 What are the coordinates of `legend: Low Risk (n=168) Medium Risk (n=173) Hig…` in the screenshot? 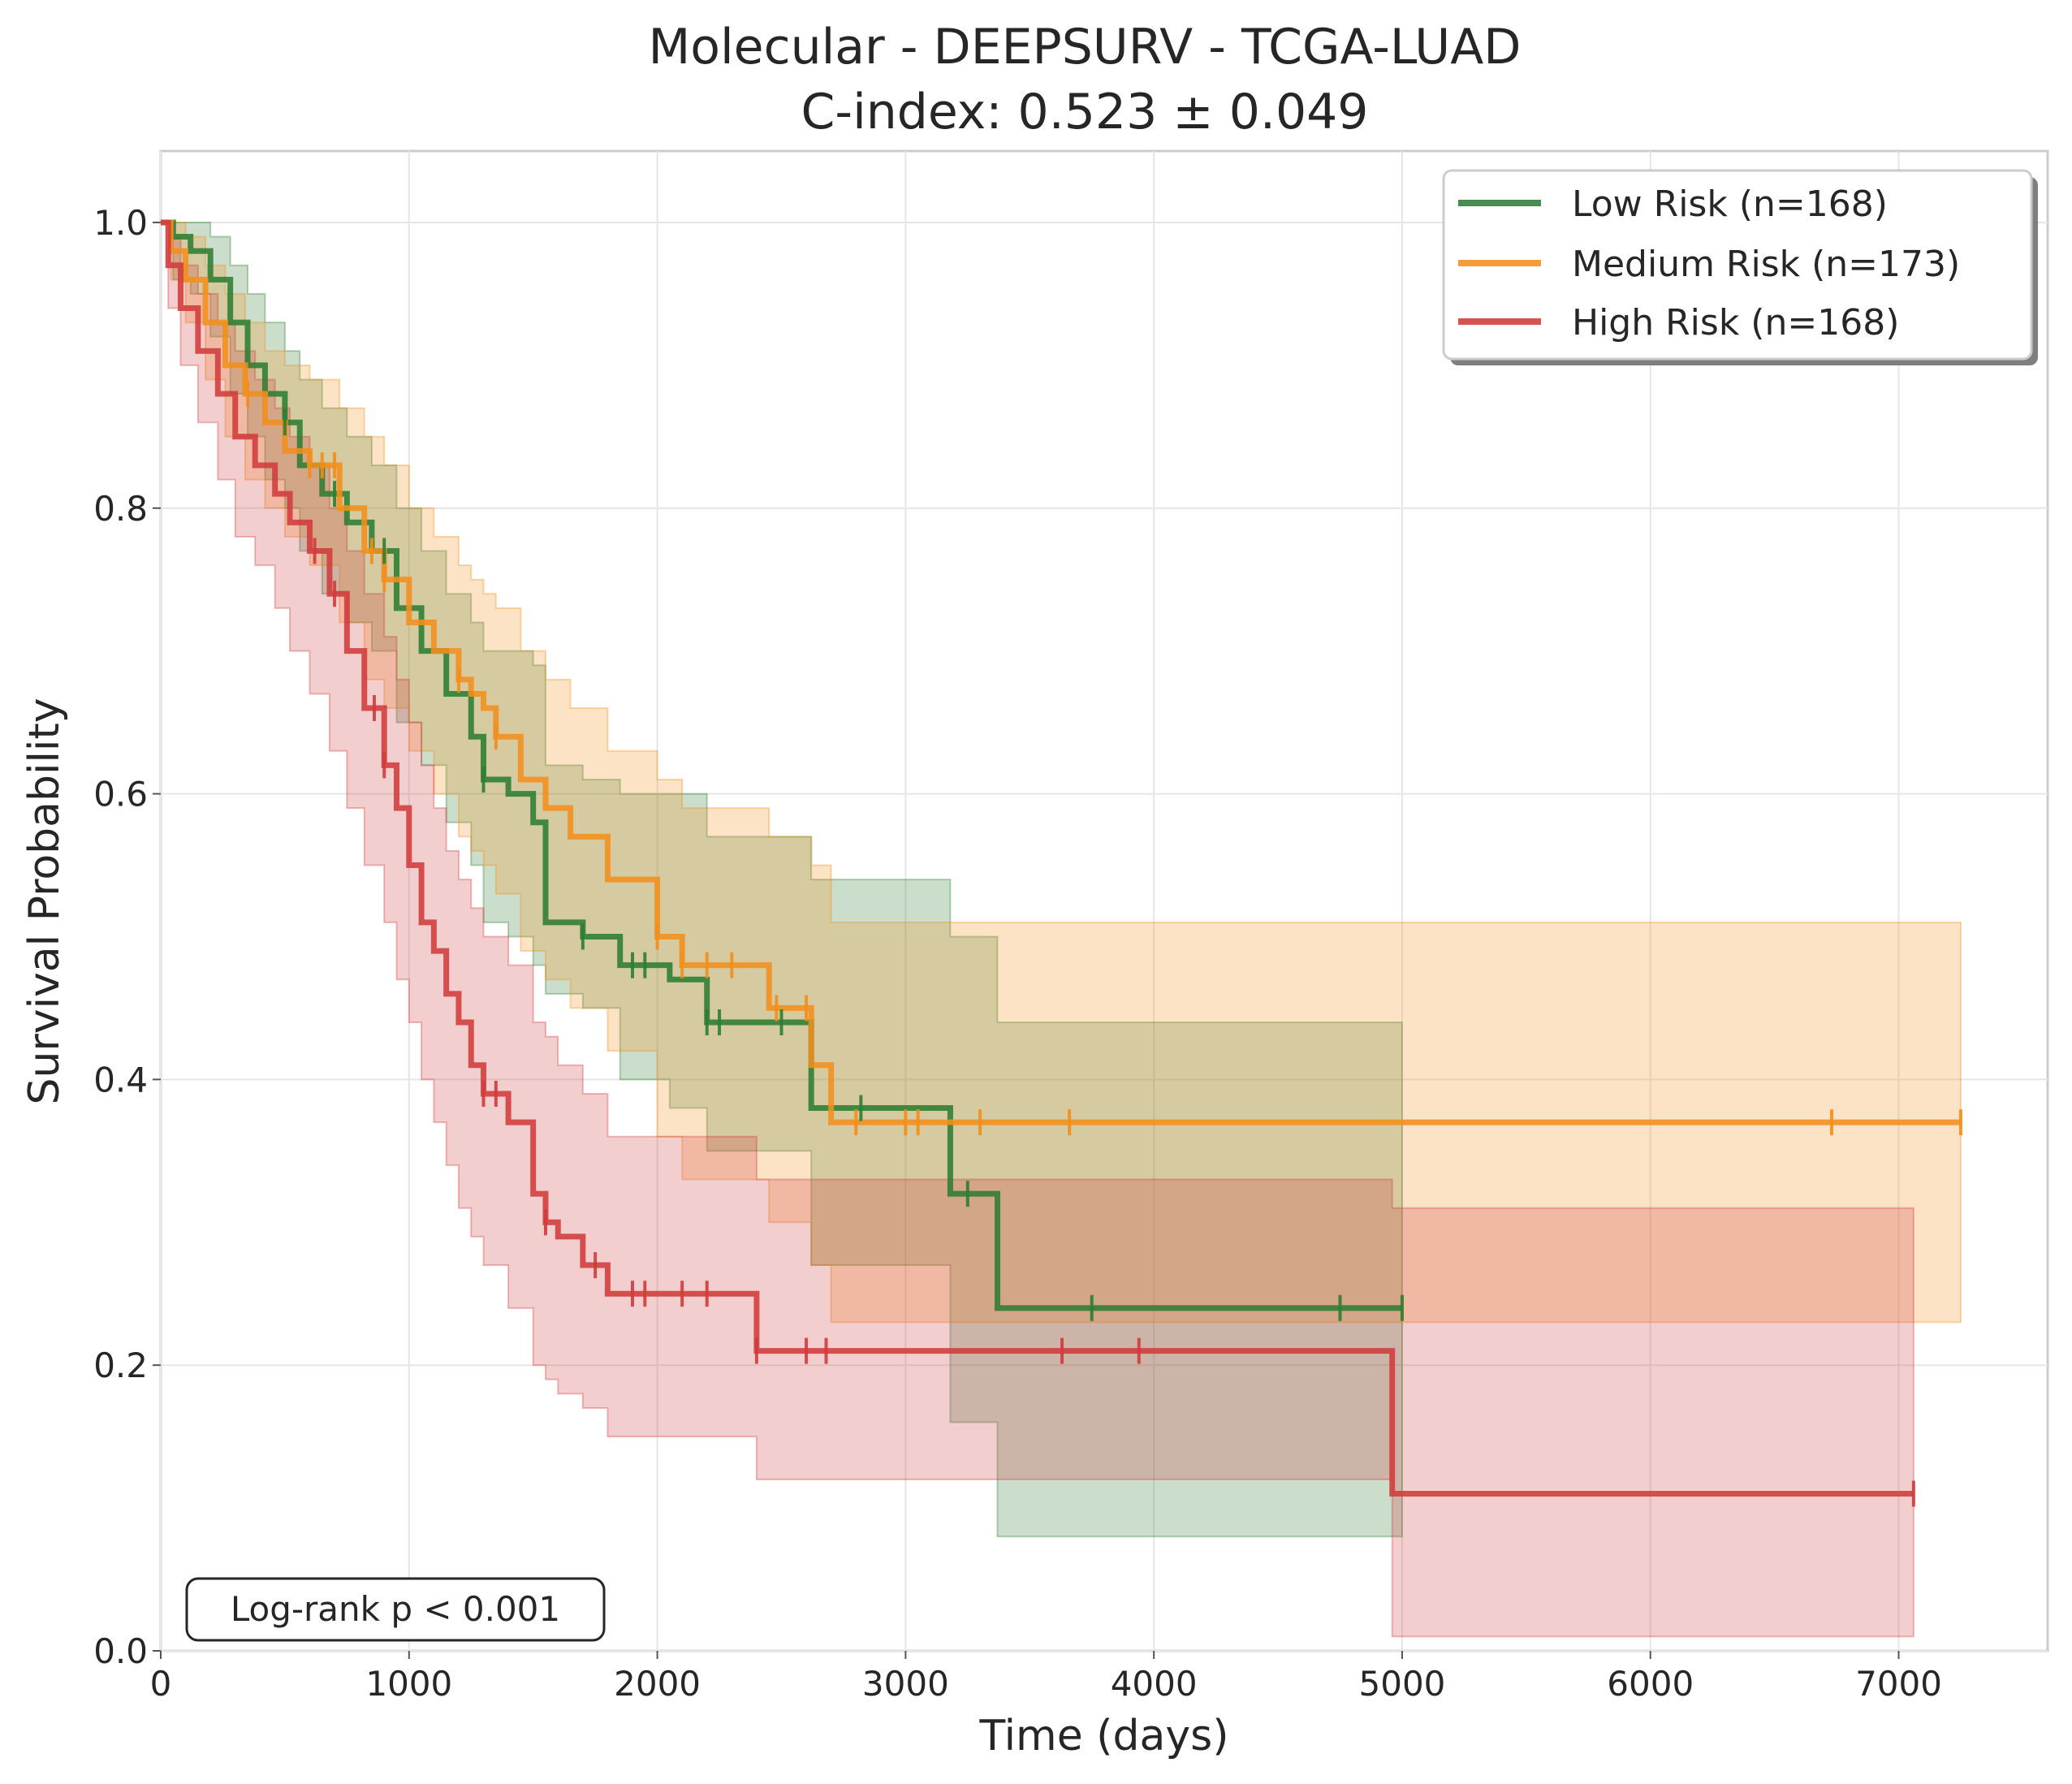 It's located at (1740, 267).